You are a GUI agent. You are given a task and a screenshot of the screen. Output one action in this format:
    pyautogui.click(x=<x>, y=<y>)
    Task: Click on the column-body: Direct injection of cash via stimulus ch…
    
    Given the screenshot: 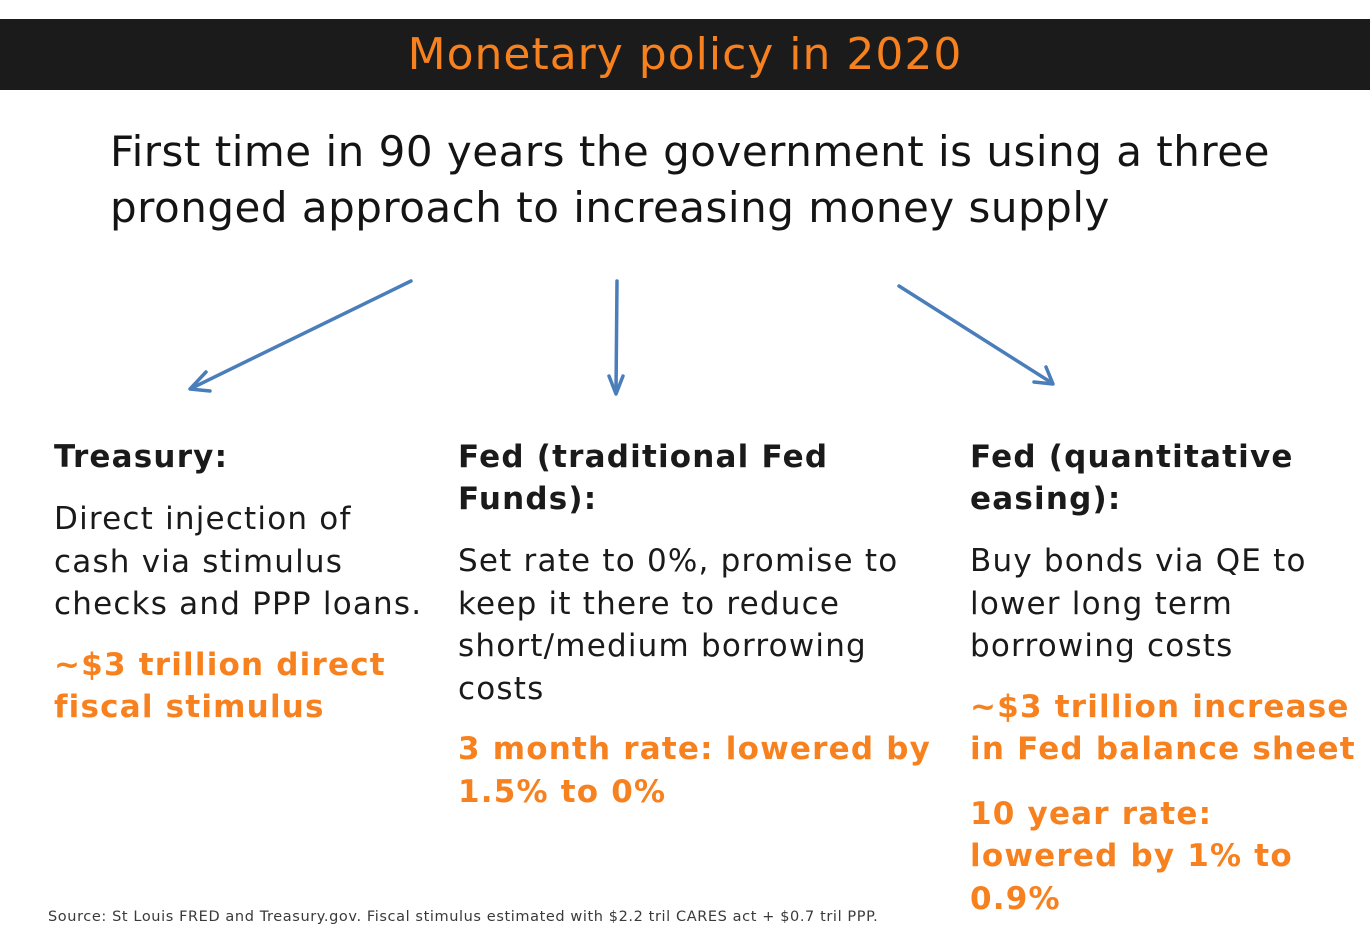 What is the action you would take?
    pyautogui.click(x=238, y=561)
    